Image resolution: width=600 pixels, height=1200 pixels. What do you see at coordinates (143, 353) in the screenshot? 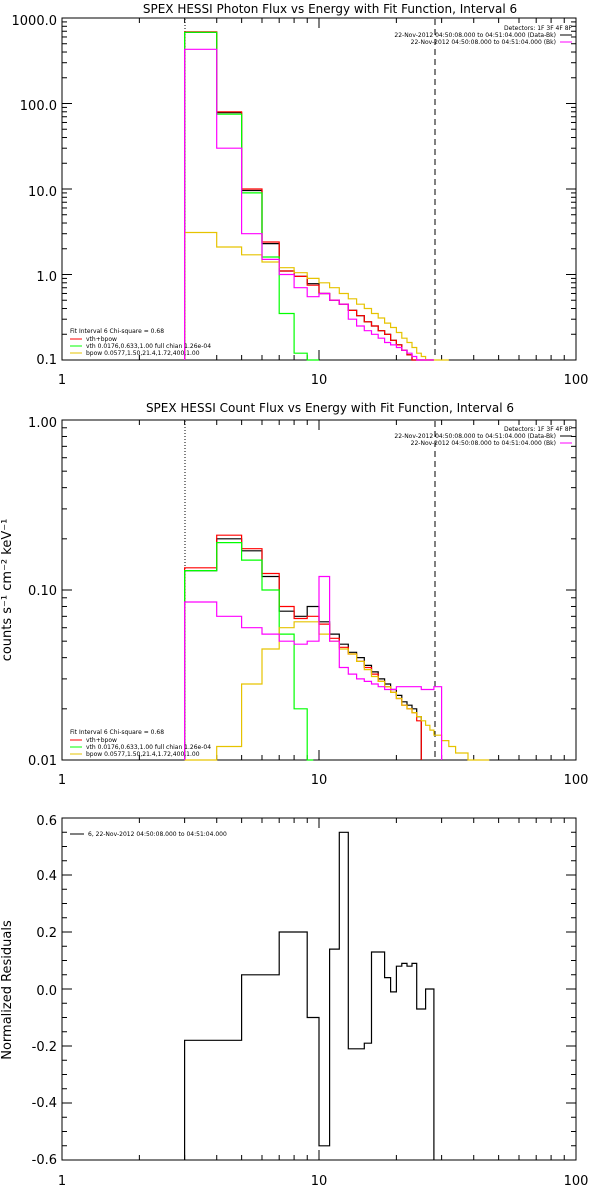
I see `panel1-legend-bpow: bpow 0.0577,1.50,21.4,1.72,400,1.00` at bounding box center [143, 353].